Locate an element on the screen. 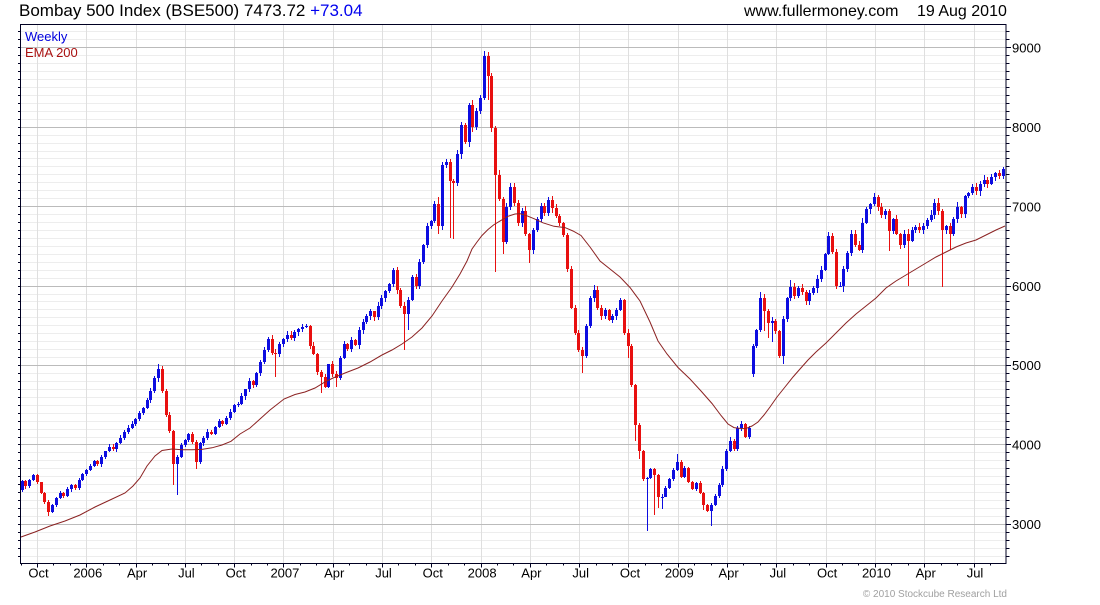 This screenshot has height=605, width=1100. svg-text: 2010 is located at coordinates (876, 573).